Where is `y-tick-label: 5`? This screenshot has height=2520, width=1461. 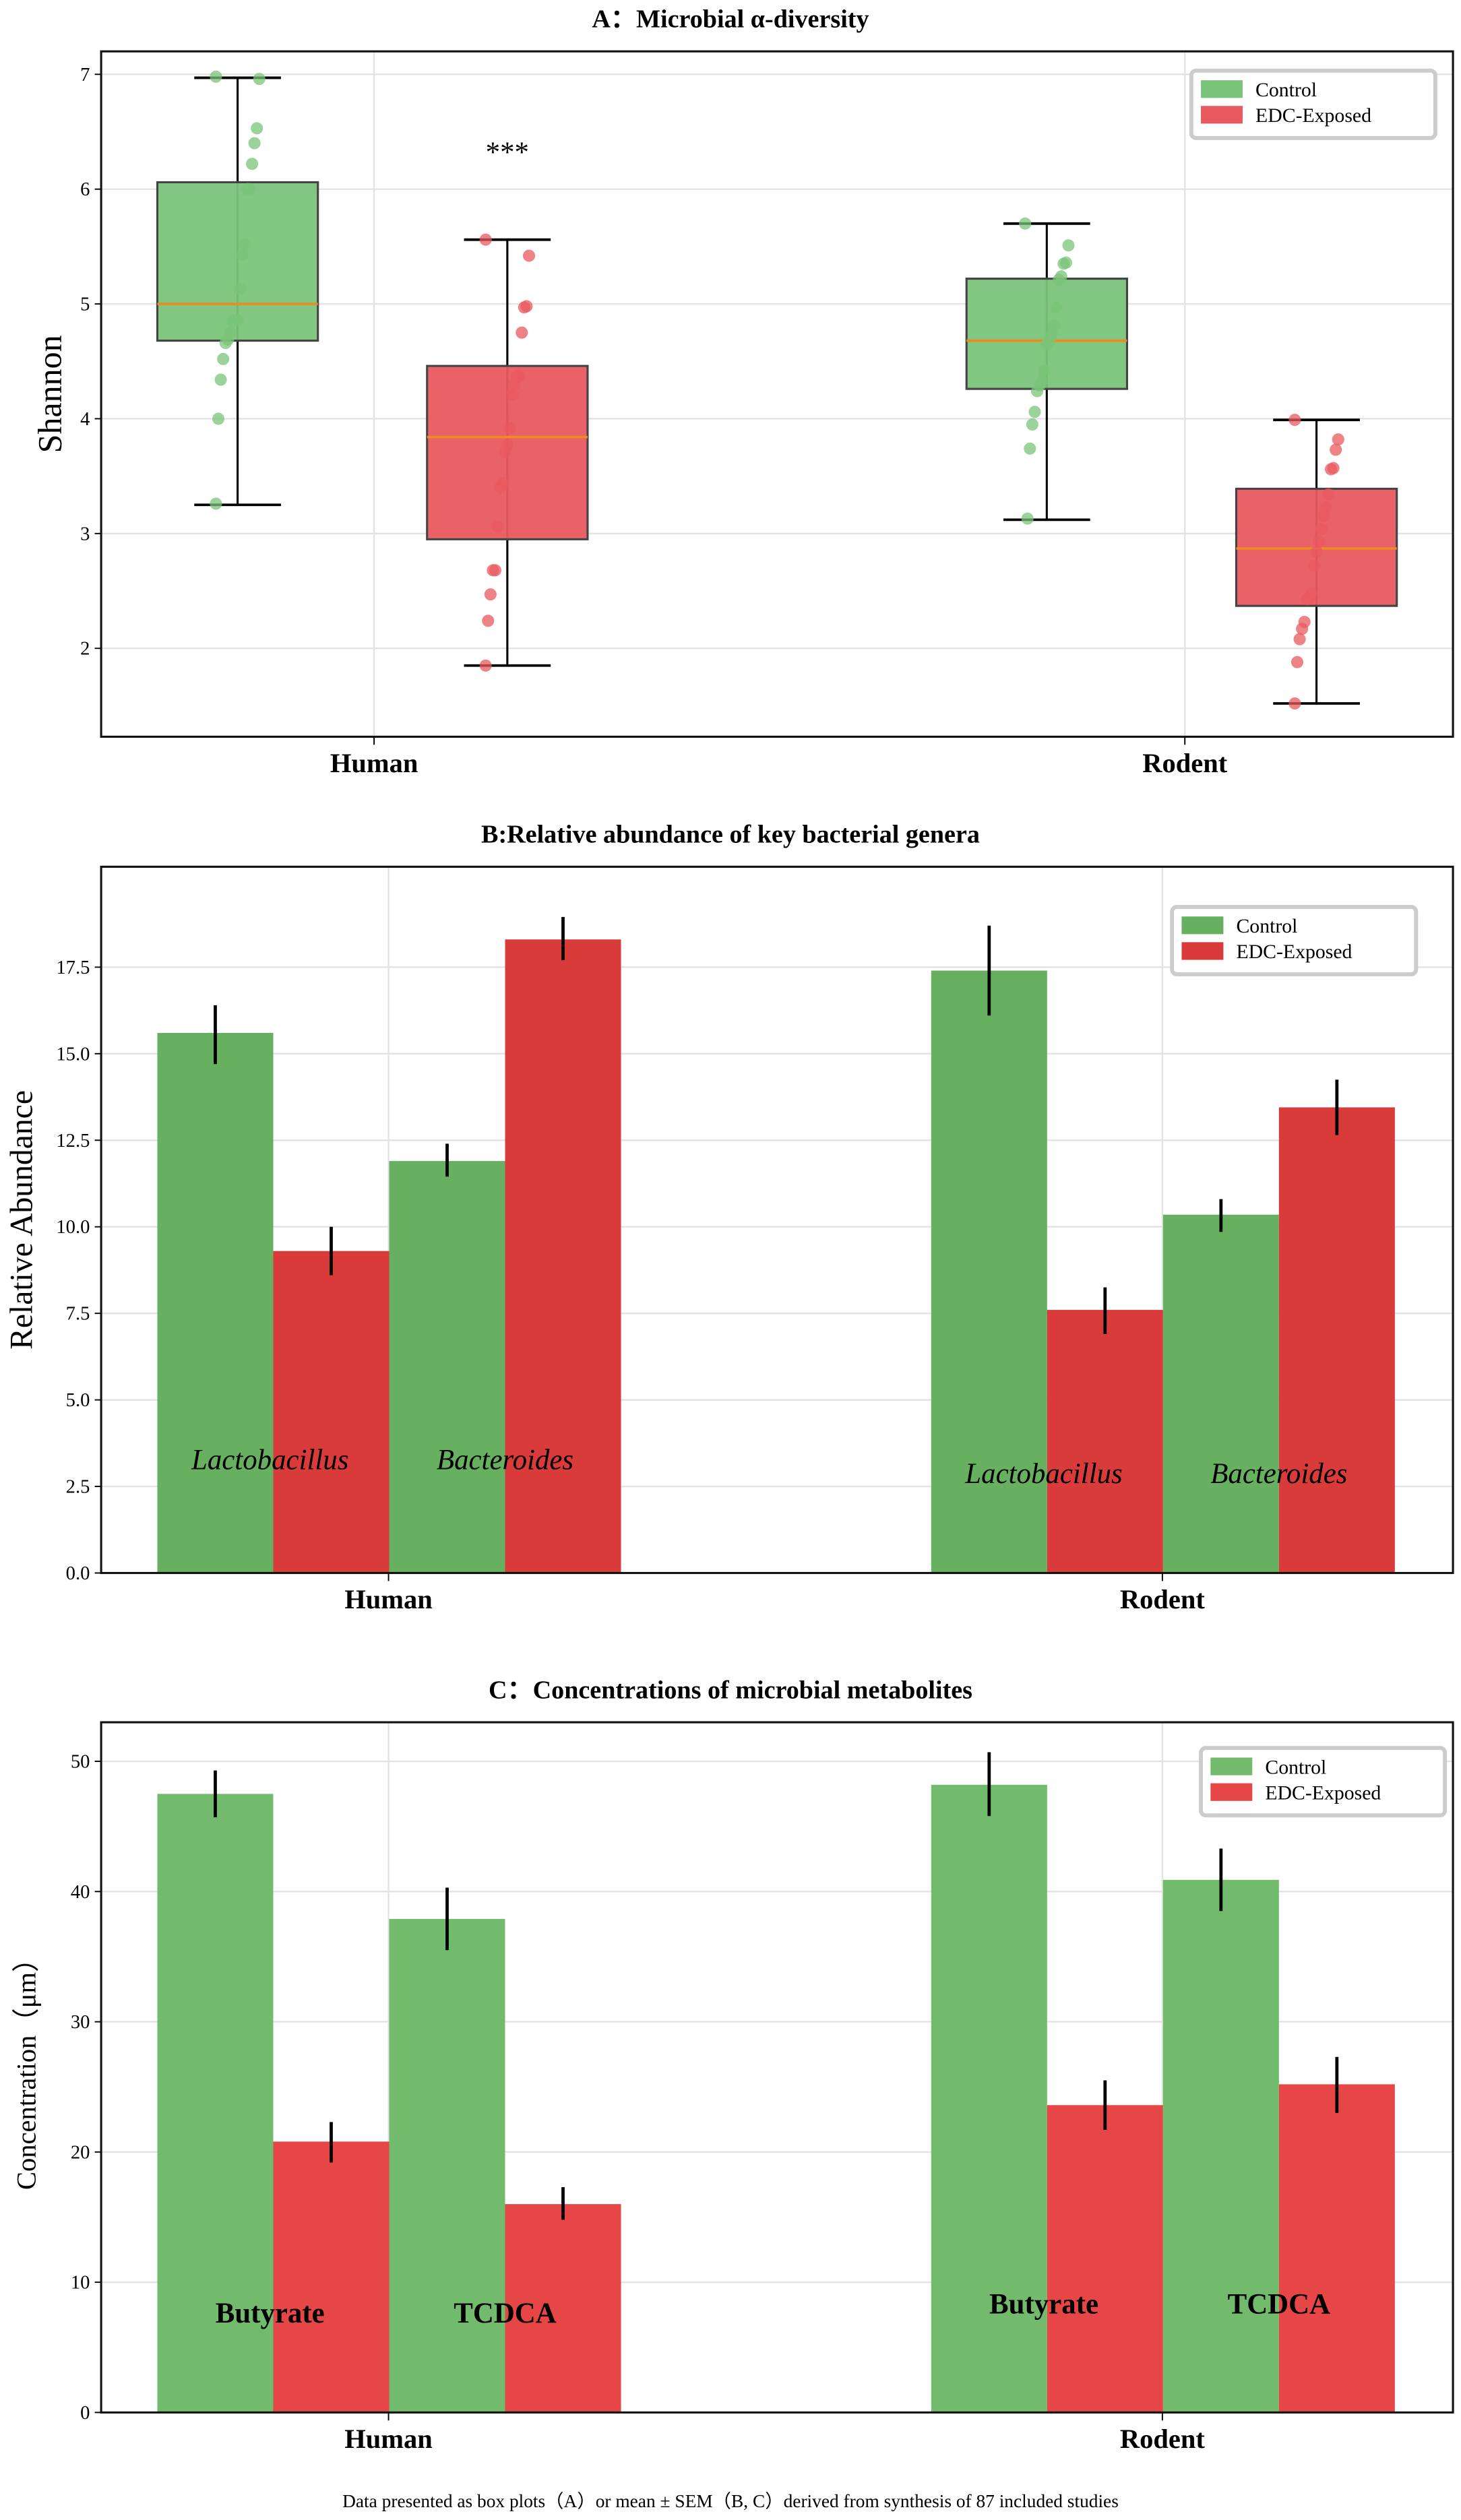
y-tick-label: 5 is located at coordinates (85, 304).